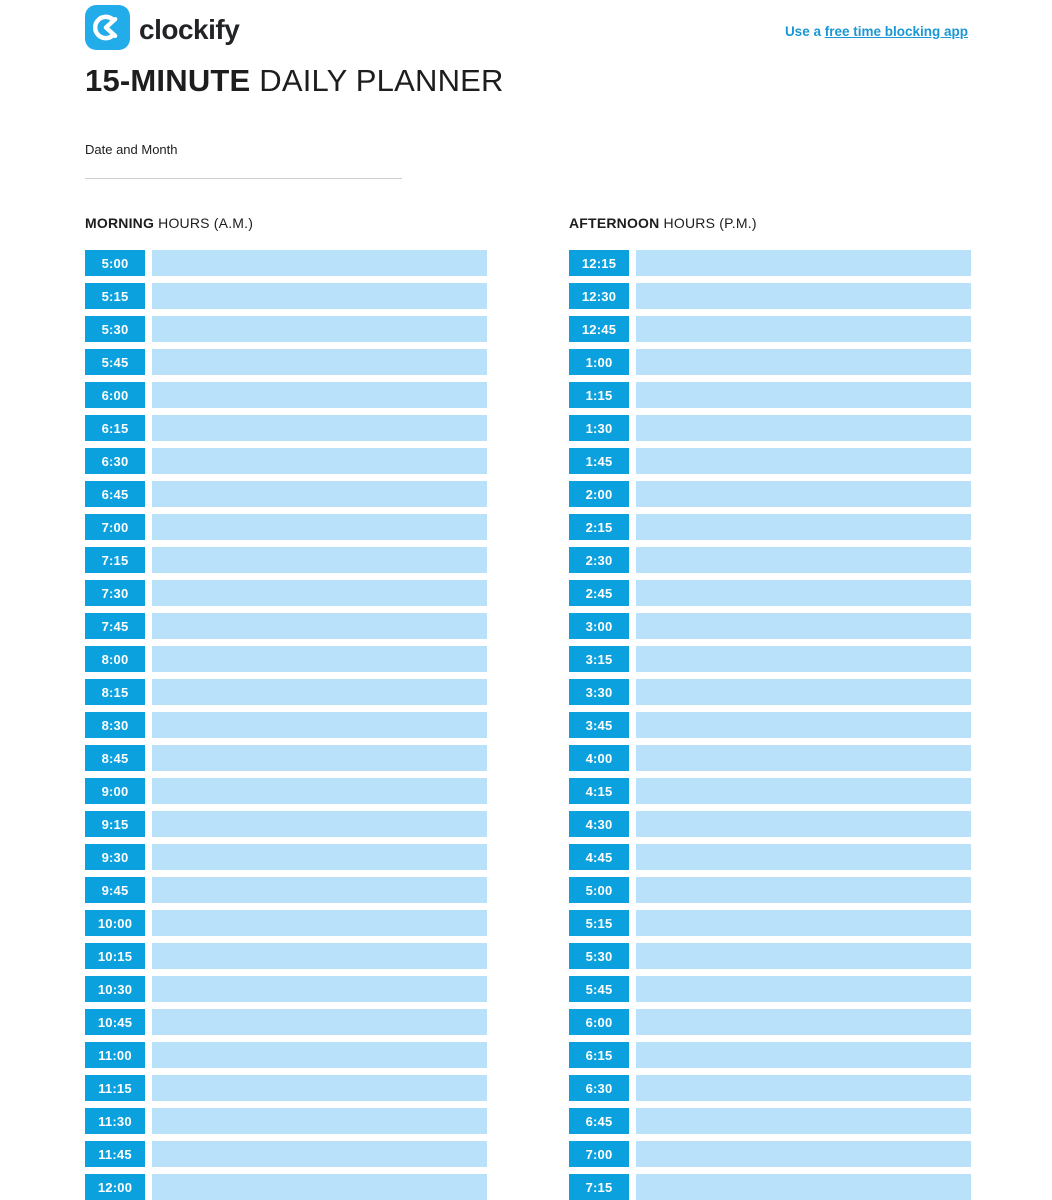 The image size is (1052, 1200). What do you see at coordinates (115, 824) in the screenshot?
I see `time-slot-label: 9:15` at bounding box center [115, 824].